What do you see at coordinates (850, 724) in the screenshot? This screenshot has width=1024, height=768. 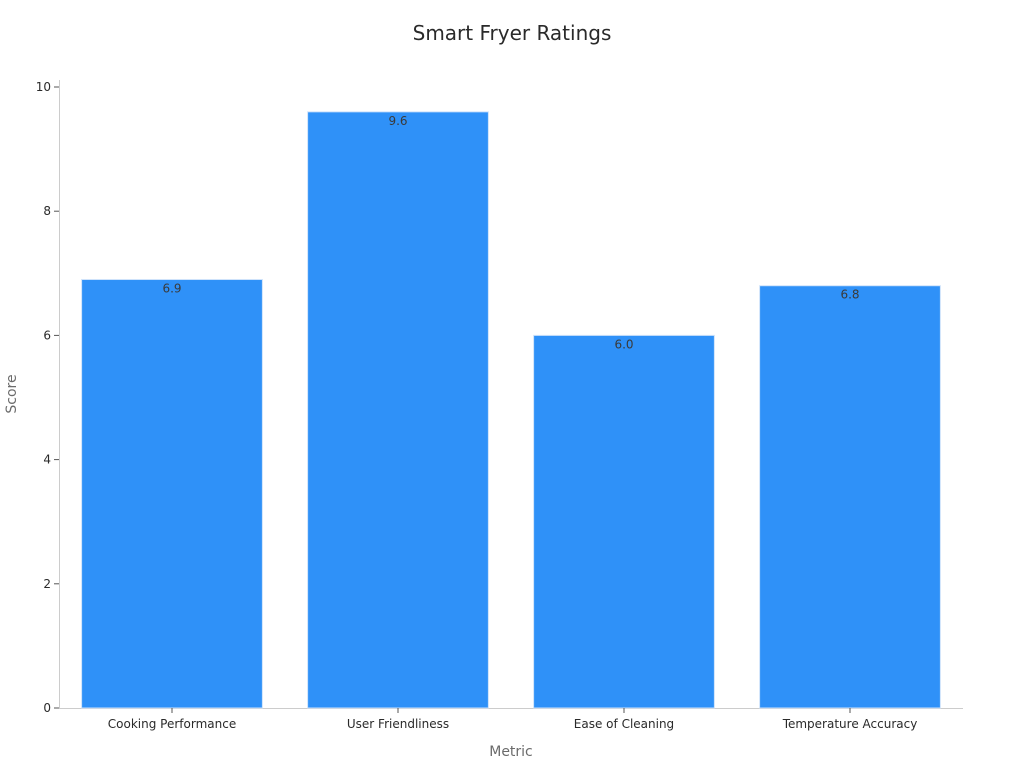 I see `x-tick-label: Temperature Accuracy` at bounding box center [850, 724].